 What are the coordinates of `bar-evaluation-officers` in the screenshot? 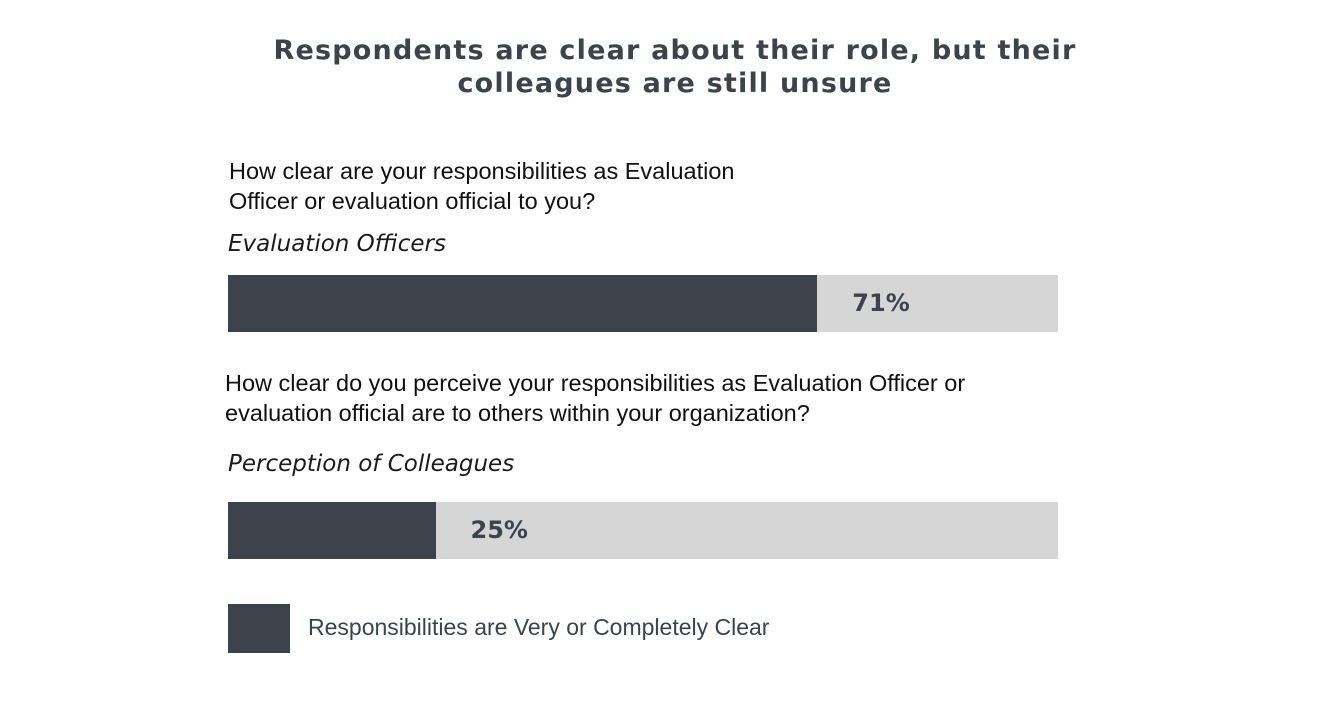 It's located at (523, 303).